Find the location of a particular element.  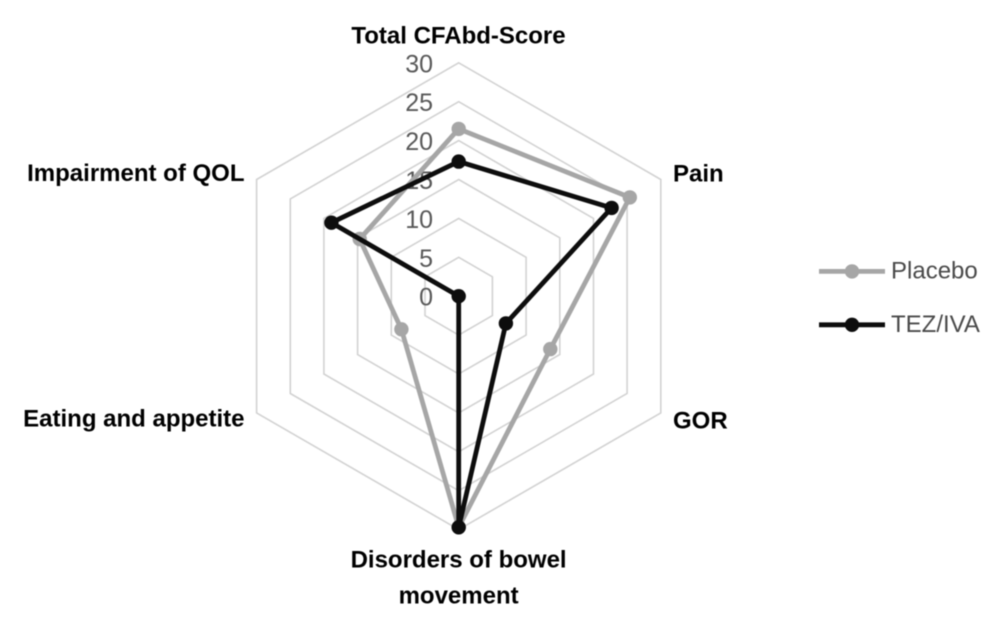

svg-text: 0 is located at coordinates (426, 298).